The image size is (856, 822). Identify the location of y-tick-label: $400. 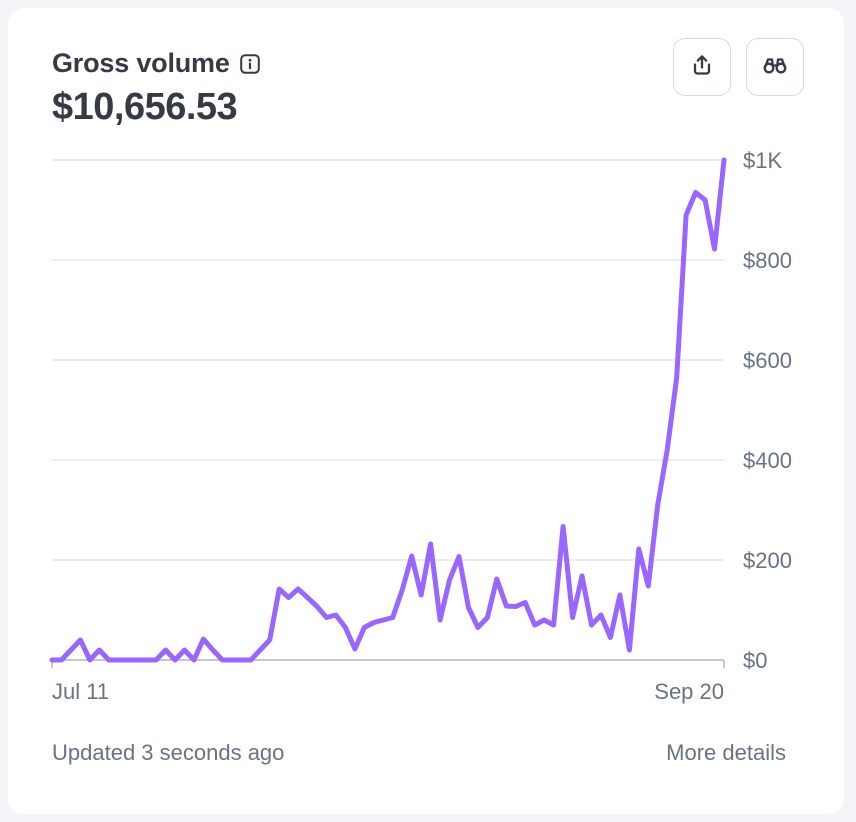
(767, 460).